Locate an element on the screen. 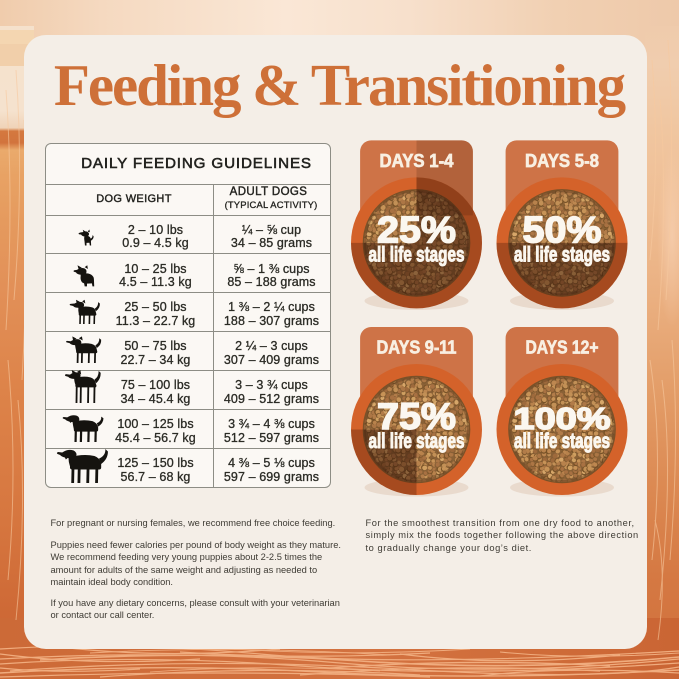 The width and height of the screenshot is (679, 679). svg-text: DAYS 5-8 is located at coordinates (562, 161).